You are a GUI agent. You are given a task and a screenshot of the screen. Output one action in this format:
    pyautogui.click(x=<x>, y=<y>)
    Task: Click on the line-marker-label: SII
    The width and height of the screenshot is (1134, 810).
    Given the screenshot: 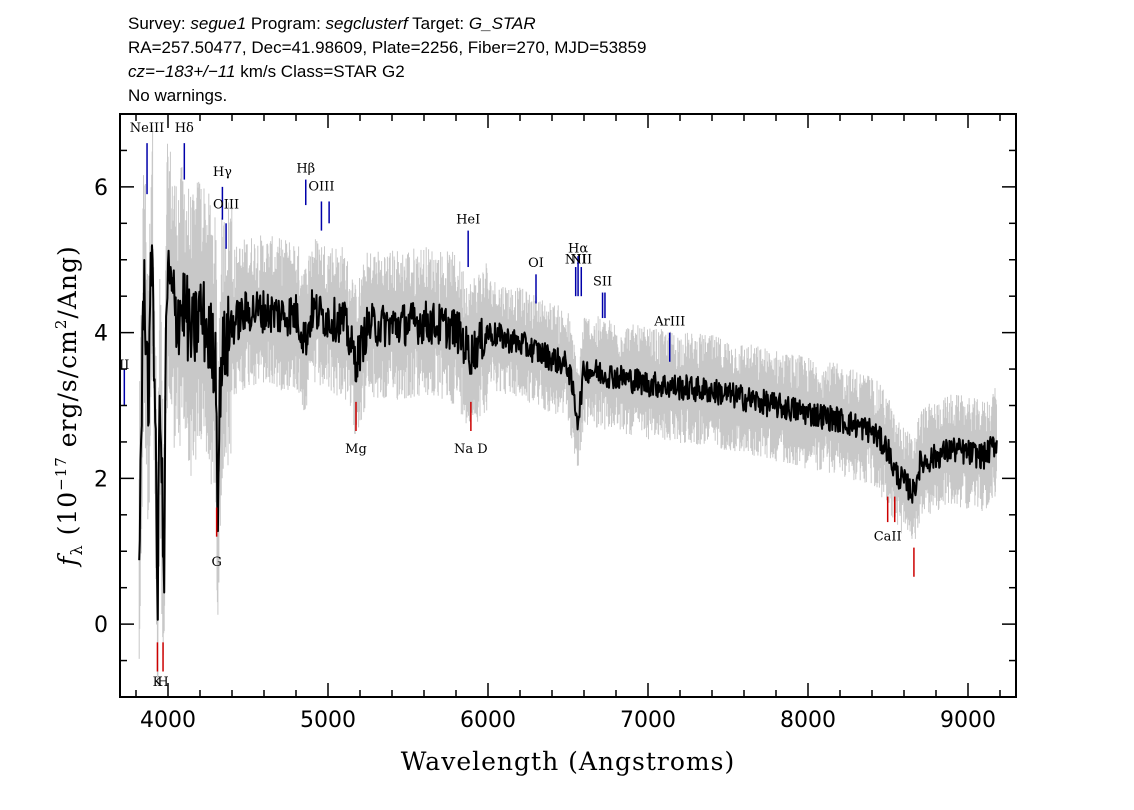 What is the action you would take?
    pyautogui.click(x=602, y=281)
    